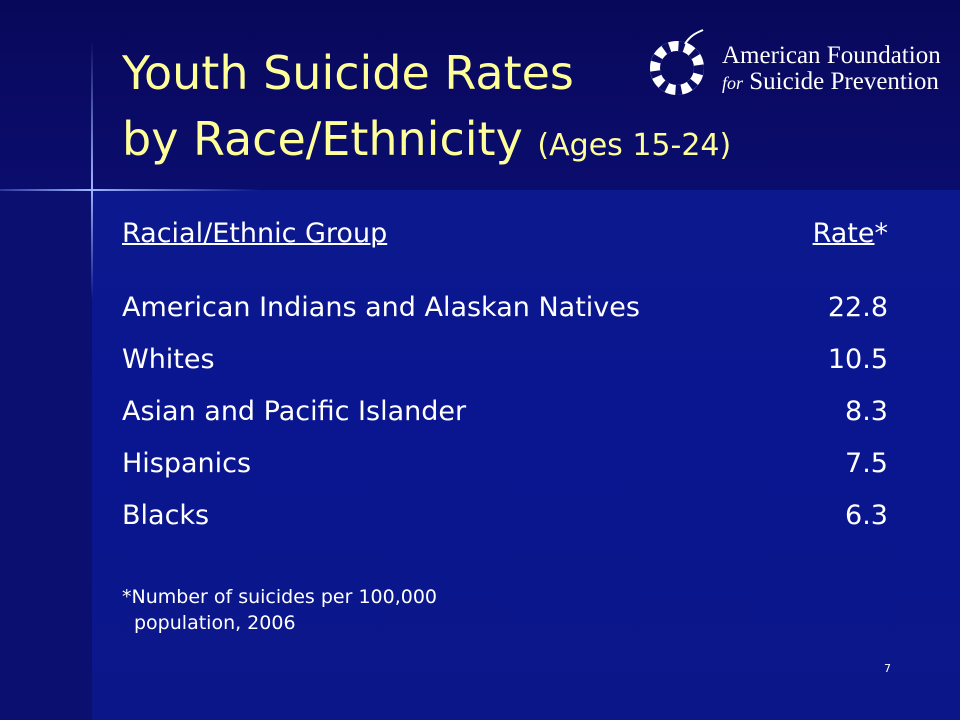 The image size is (960, 720). Describe the element at coordinates (348, 73) in the screenshot. I see `title-line: Youth Suicide Rates` at that location.